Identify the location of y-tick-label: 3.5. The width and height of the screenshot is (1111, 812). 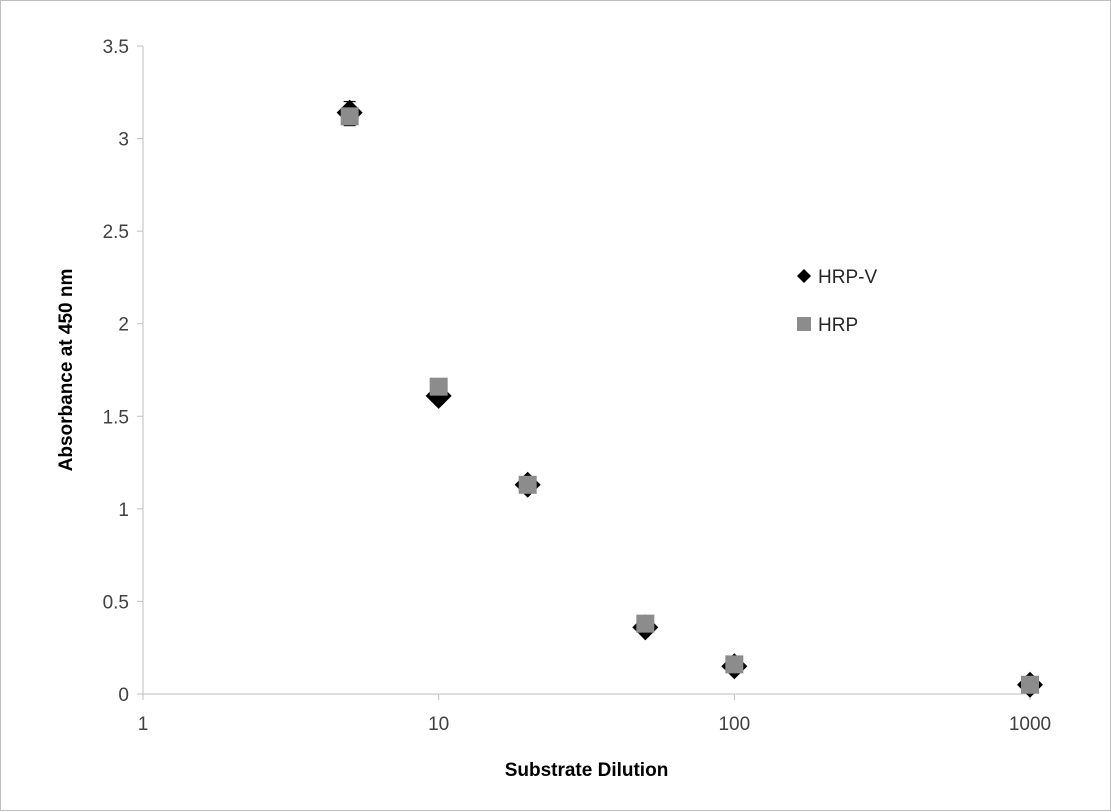
(116, 47).